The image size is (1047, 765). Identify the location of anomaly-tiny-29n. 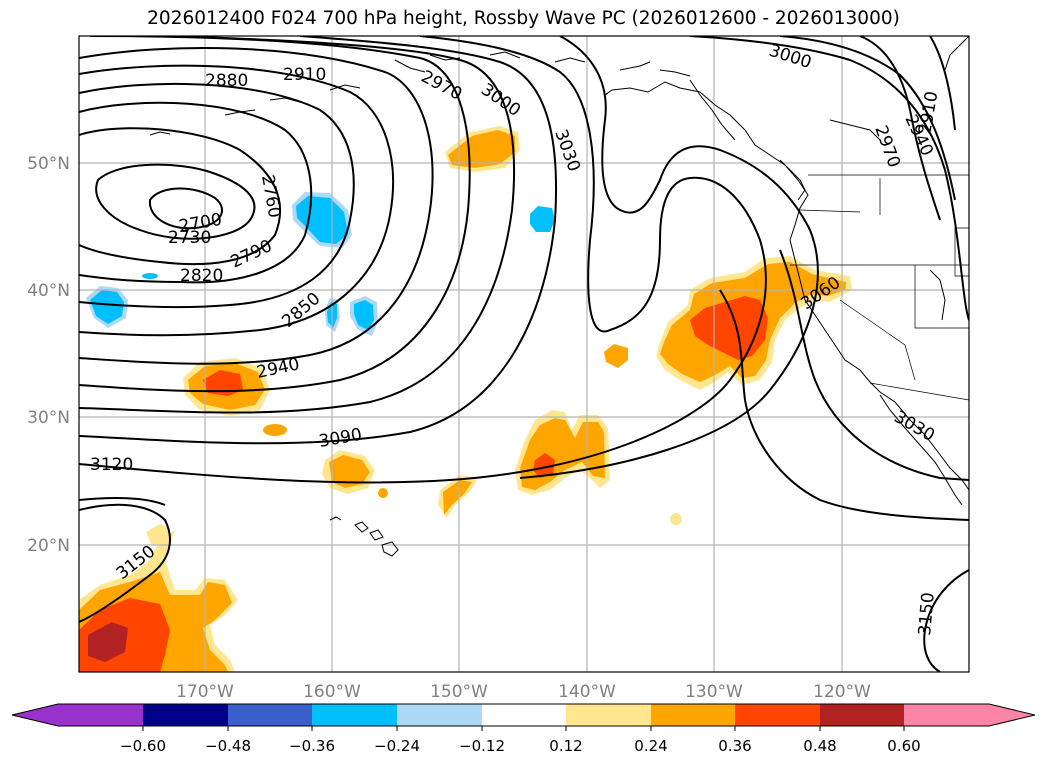
(275, 430).